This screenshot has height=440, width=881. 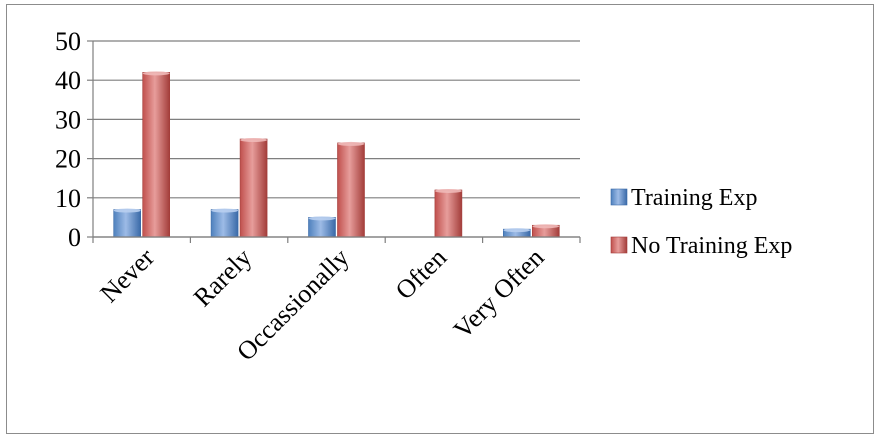 I want to click on bar-training-exp-very-often, so click(x=516, y=233).